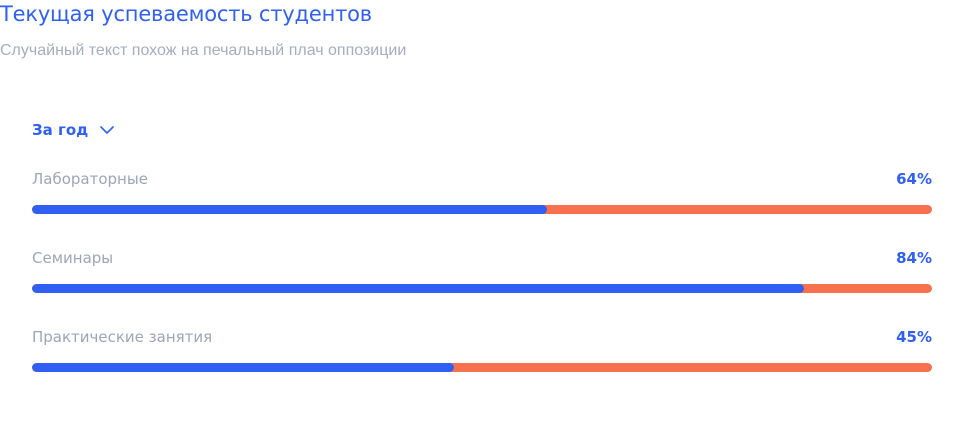 Image resolution: width=964 pixels, height=438 pixels. What do you see at coordinates (122, 337) in the screenshot?
I see `progress-label: Практические занятия` at bounding box center [122, 337].